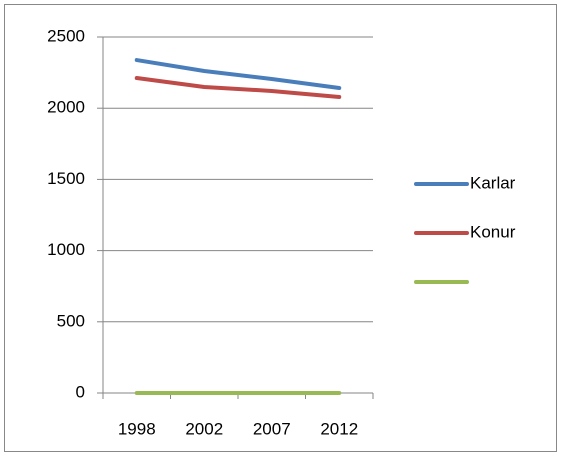 The width and height of the screenshot is (561, 456). What do you see at coordinates (66, 35) in the screenshot?
I see `y-tick-label: 2500` at bounding box center [66, 35].